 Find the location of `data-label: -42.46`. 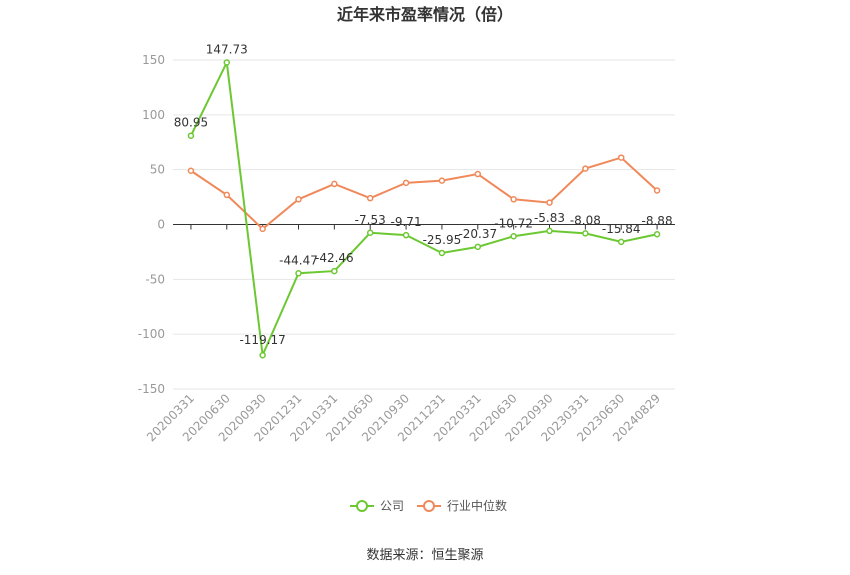

data-label: -42.46 is located at coordinates (334, 258).